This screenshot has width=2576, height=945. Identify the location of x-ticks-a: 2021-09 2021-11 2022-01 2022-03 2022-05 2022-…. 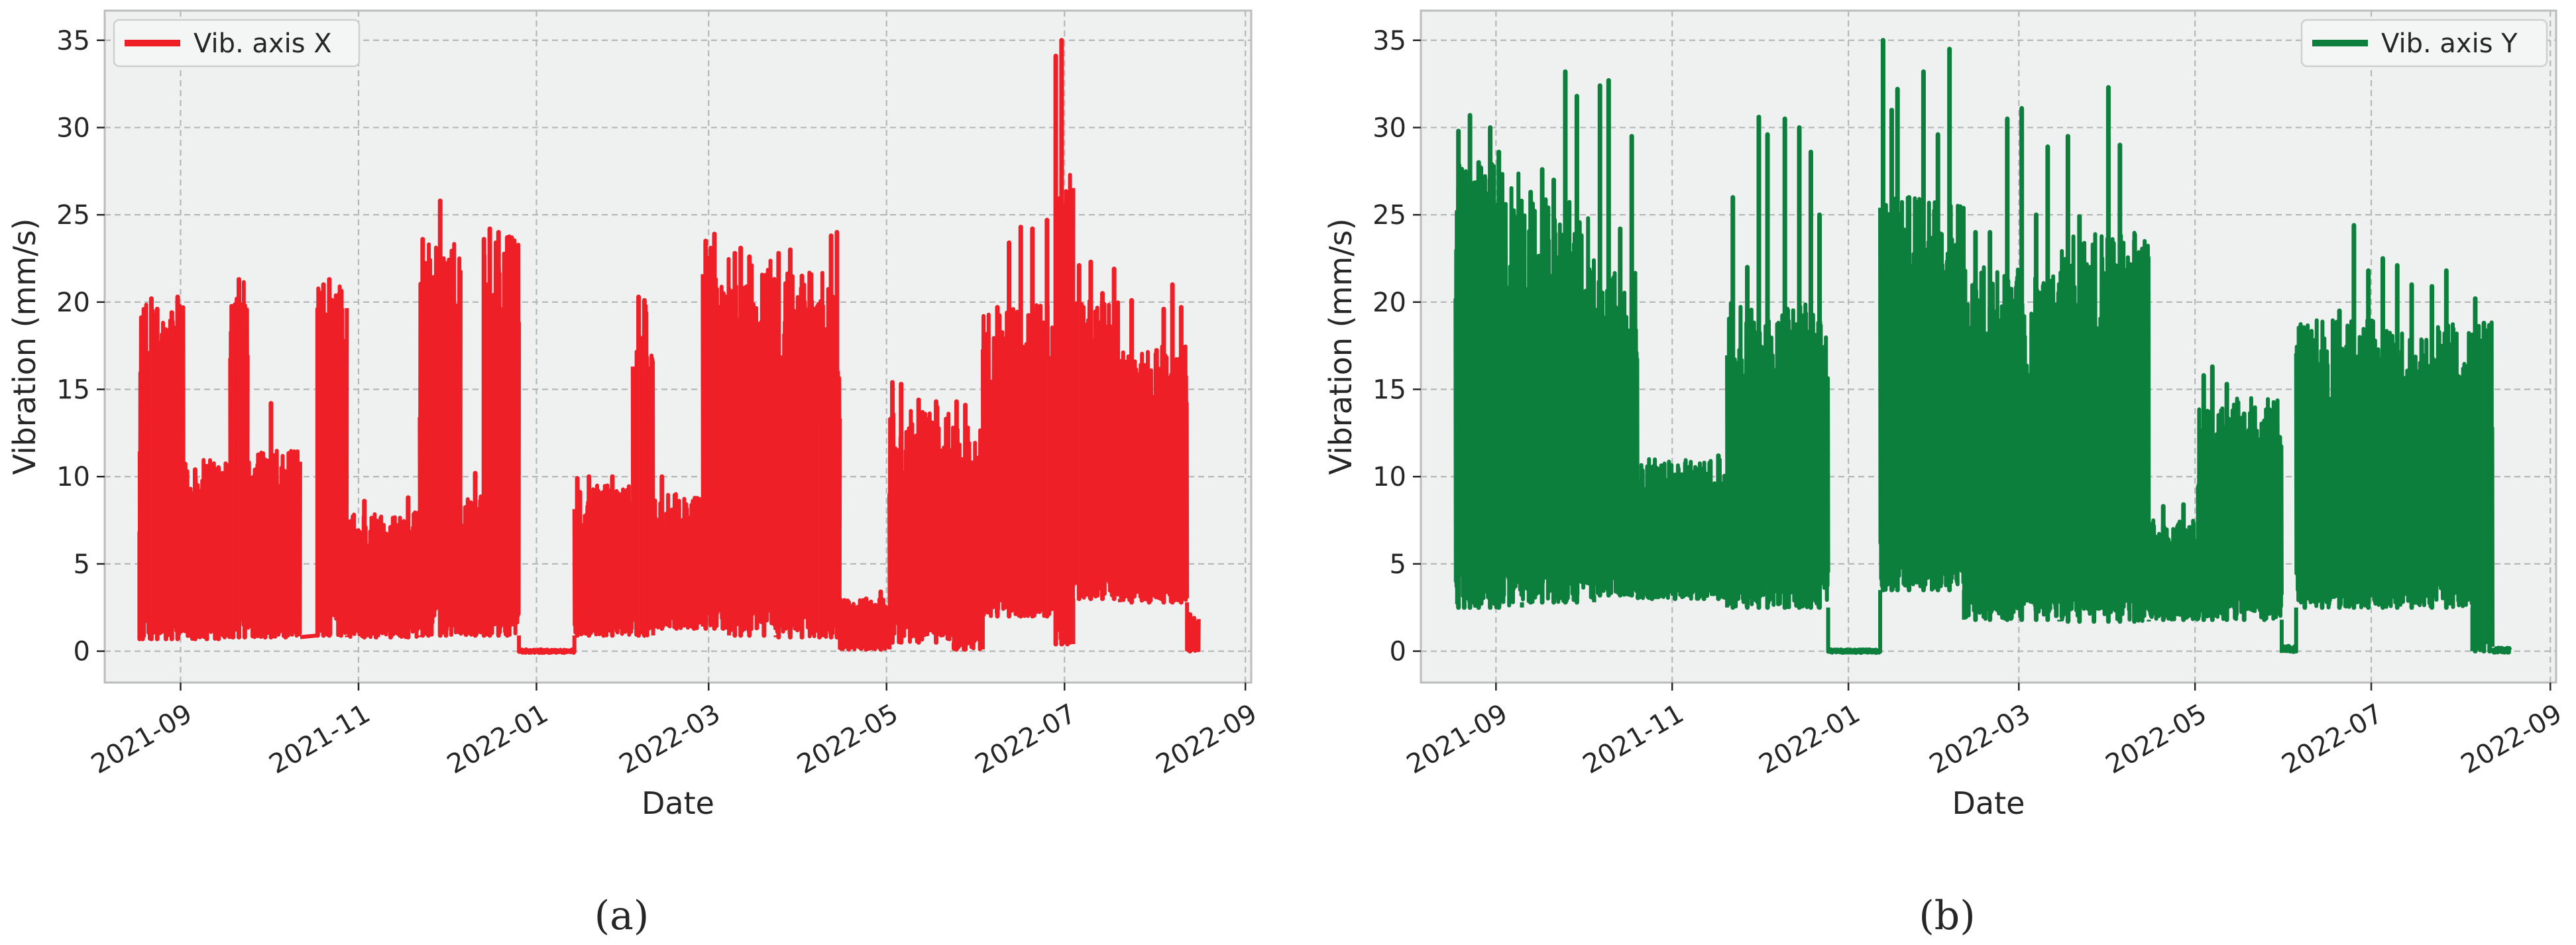
(674, 731).